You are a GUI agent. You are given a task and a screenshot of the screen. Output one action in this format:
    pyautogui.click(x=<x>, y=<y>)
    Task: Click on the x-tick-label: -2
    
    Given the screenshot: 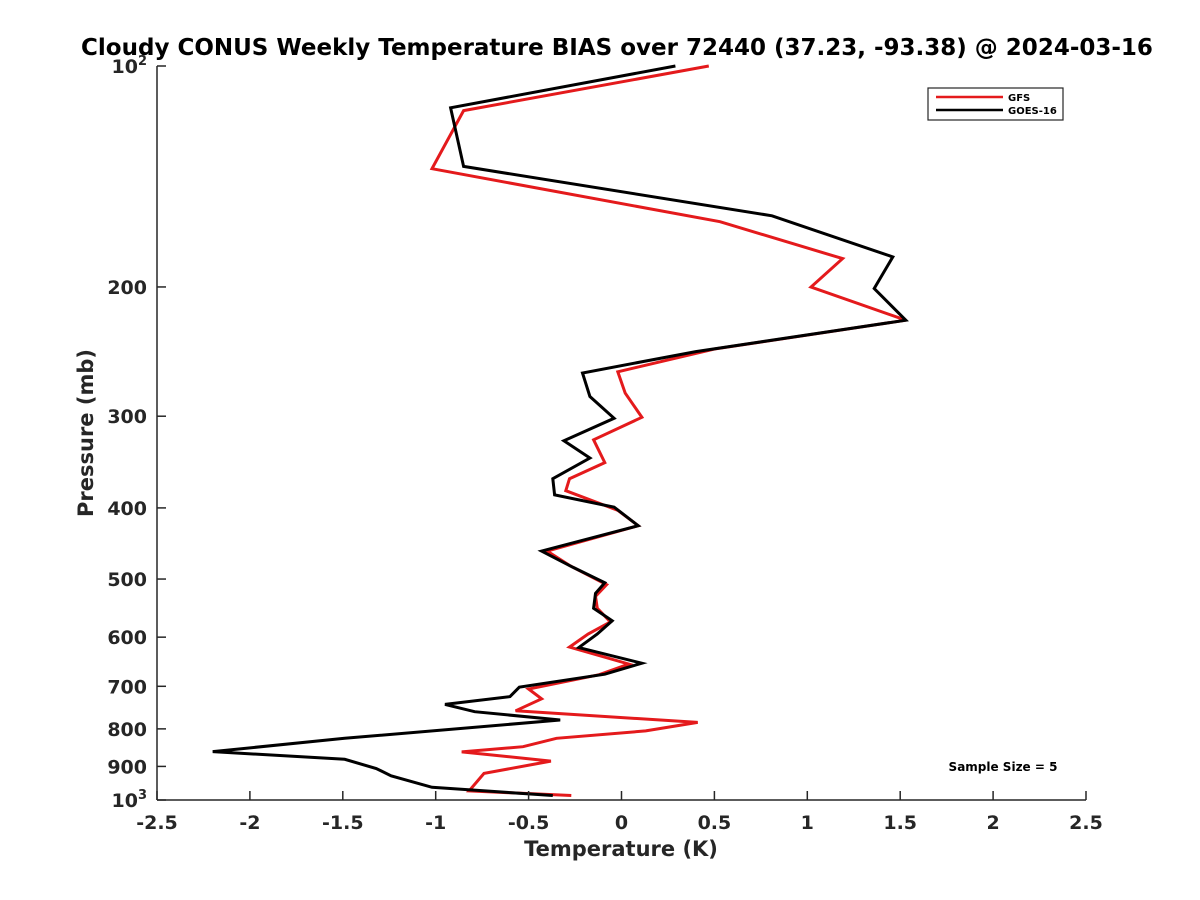 What is the action you would take?
    pyautogui.click(x=249, y=823)
    